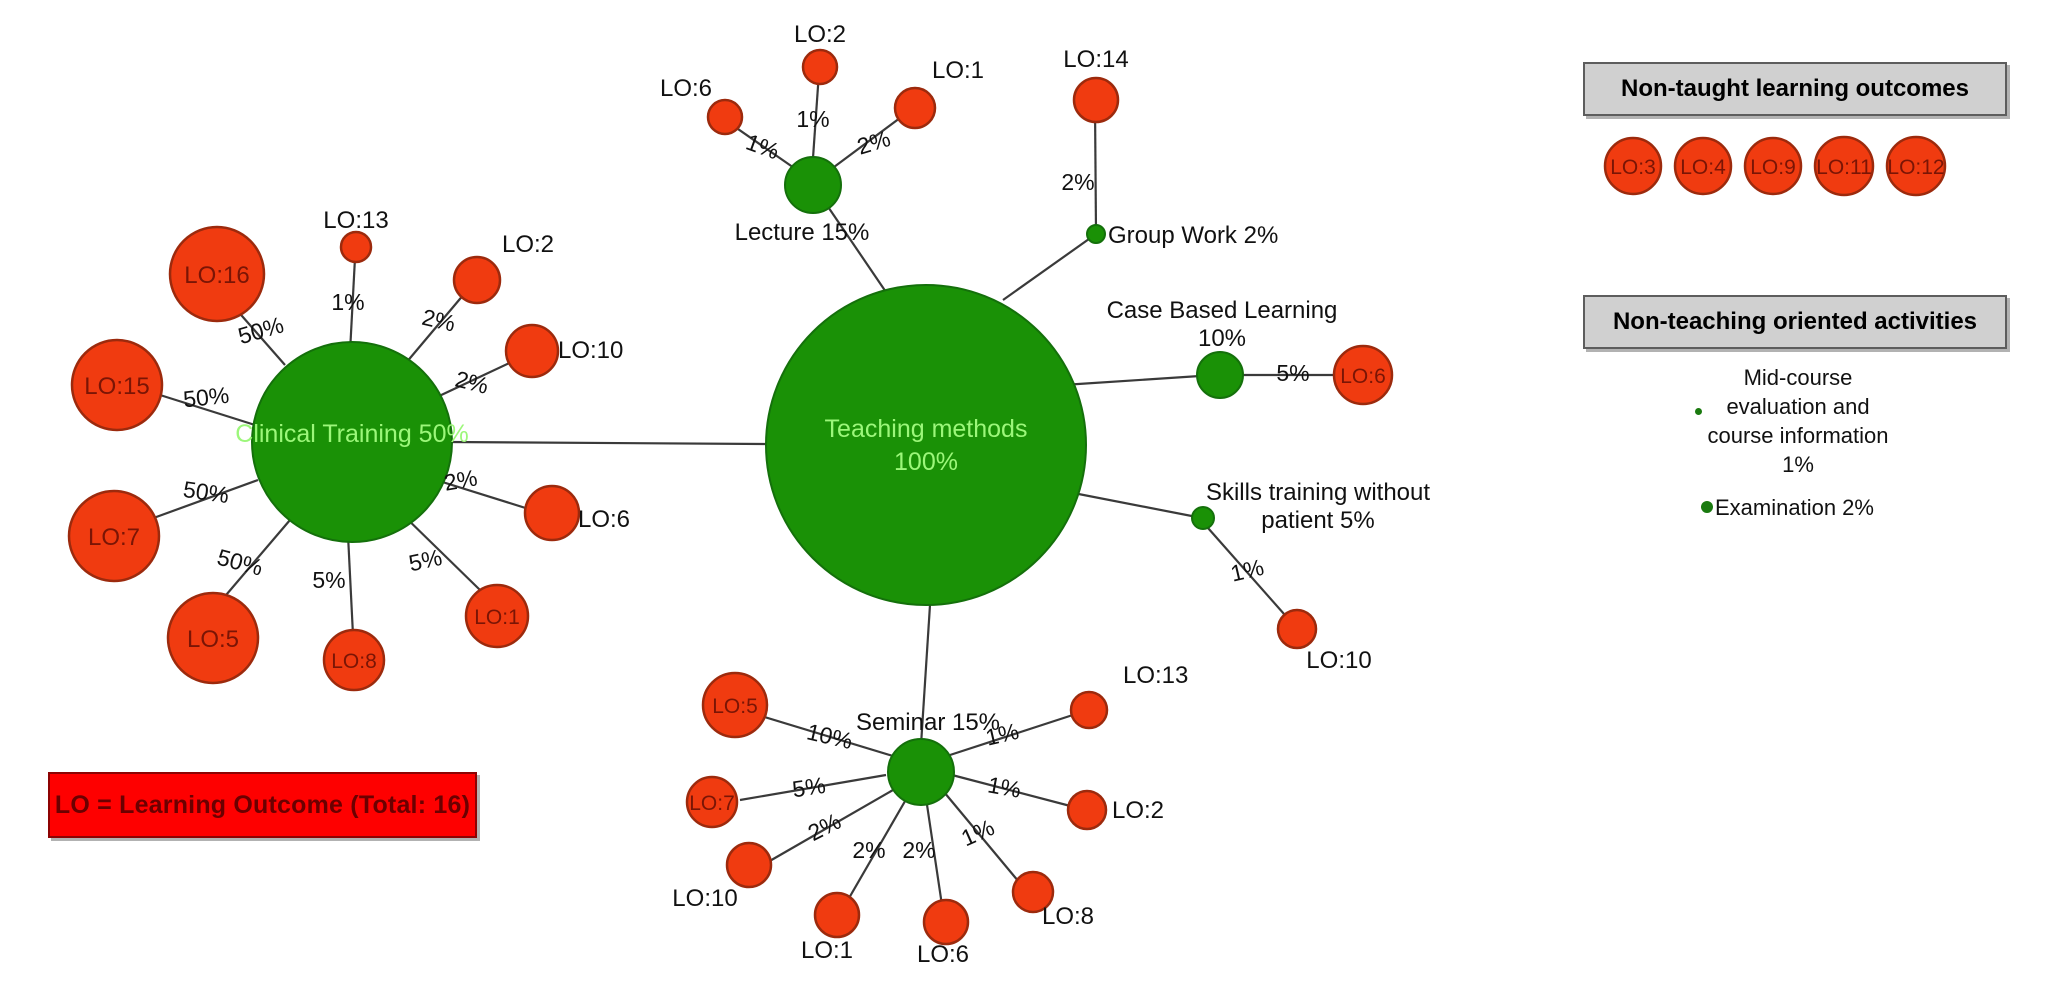 The width and height of the screenshot is (2059, 1001). I want to click on lo-node-lo5-seminar, so click(735, 705).